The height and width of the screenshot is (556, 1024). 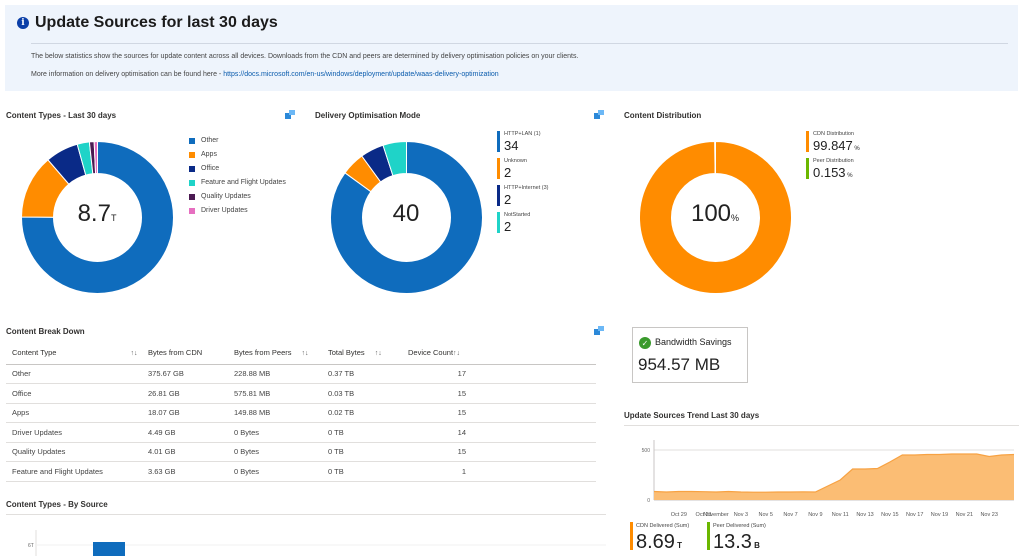 I want to click on x-tick-label: Nov 11, so click(x=840, y=515).